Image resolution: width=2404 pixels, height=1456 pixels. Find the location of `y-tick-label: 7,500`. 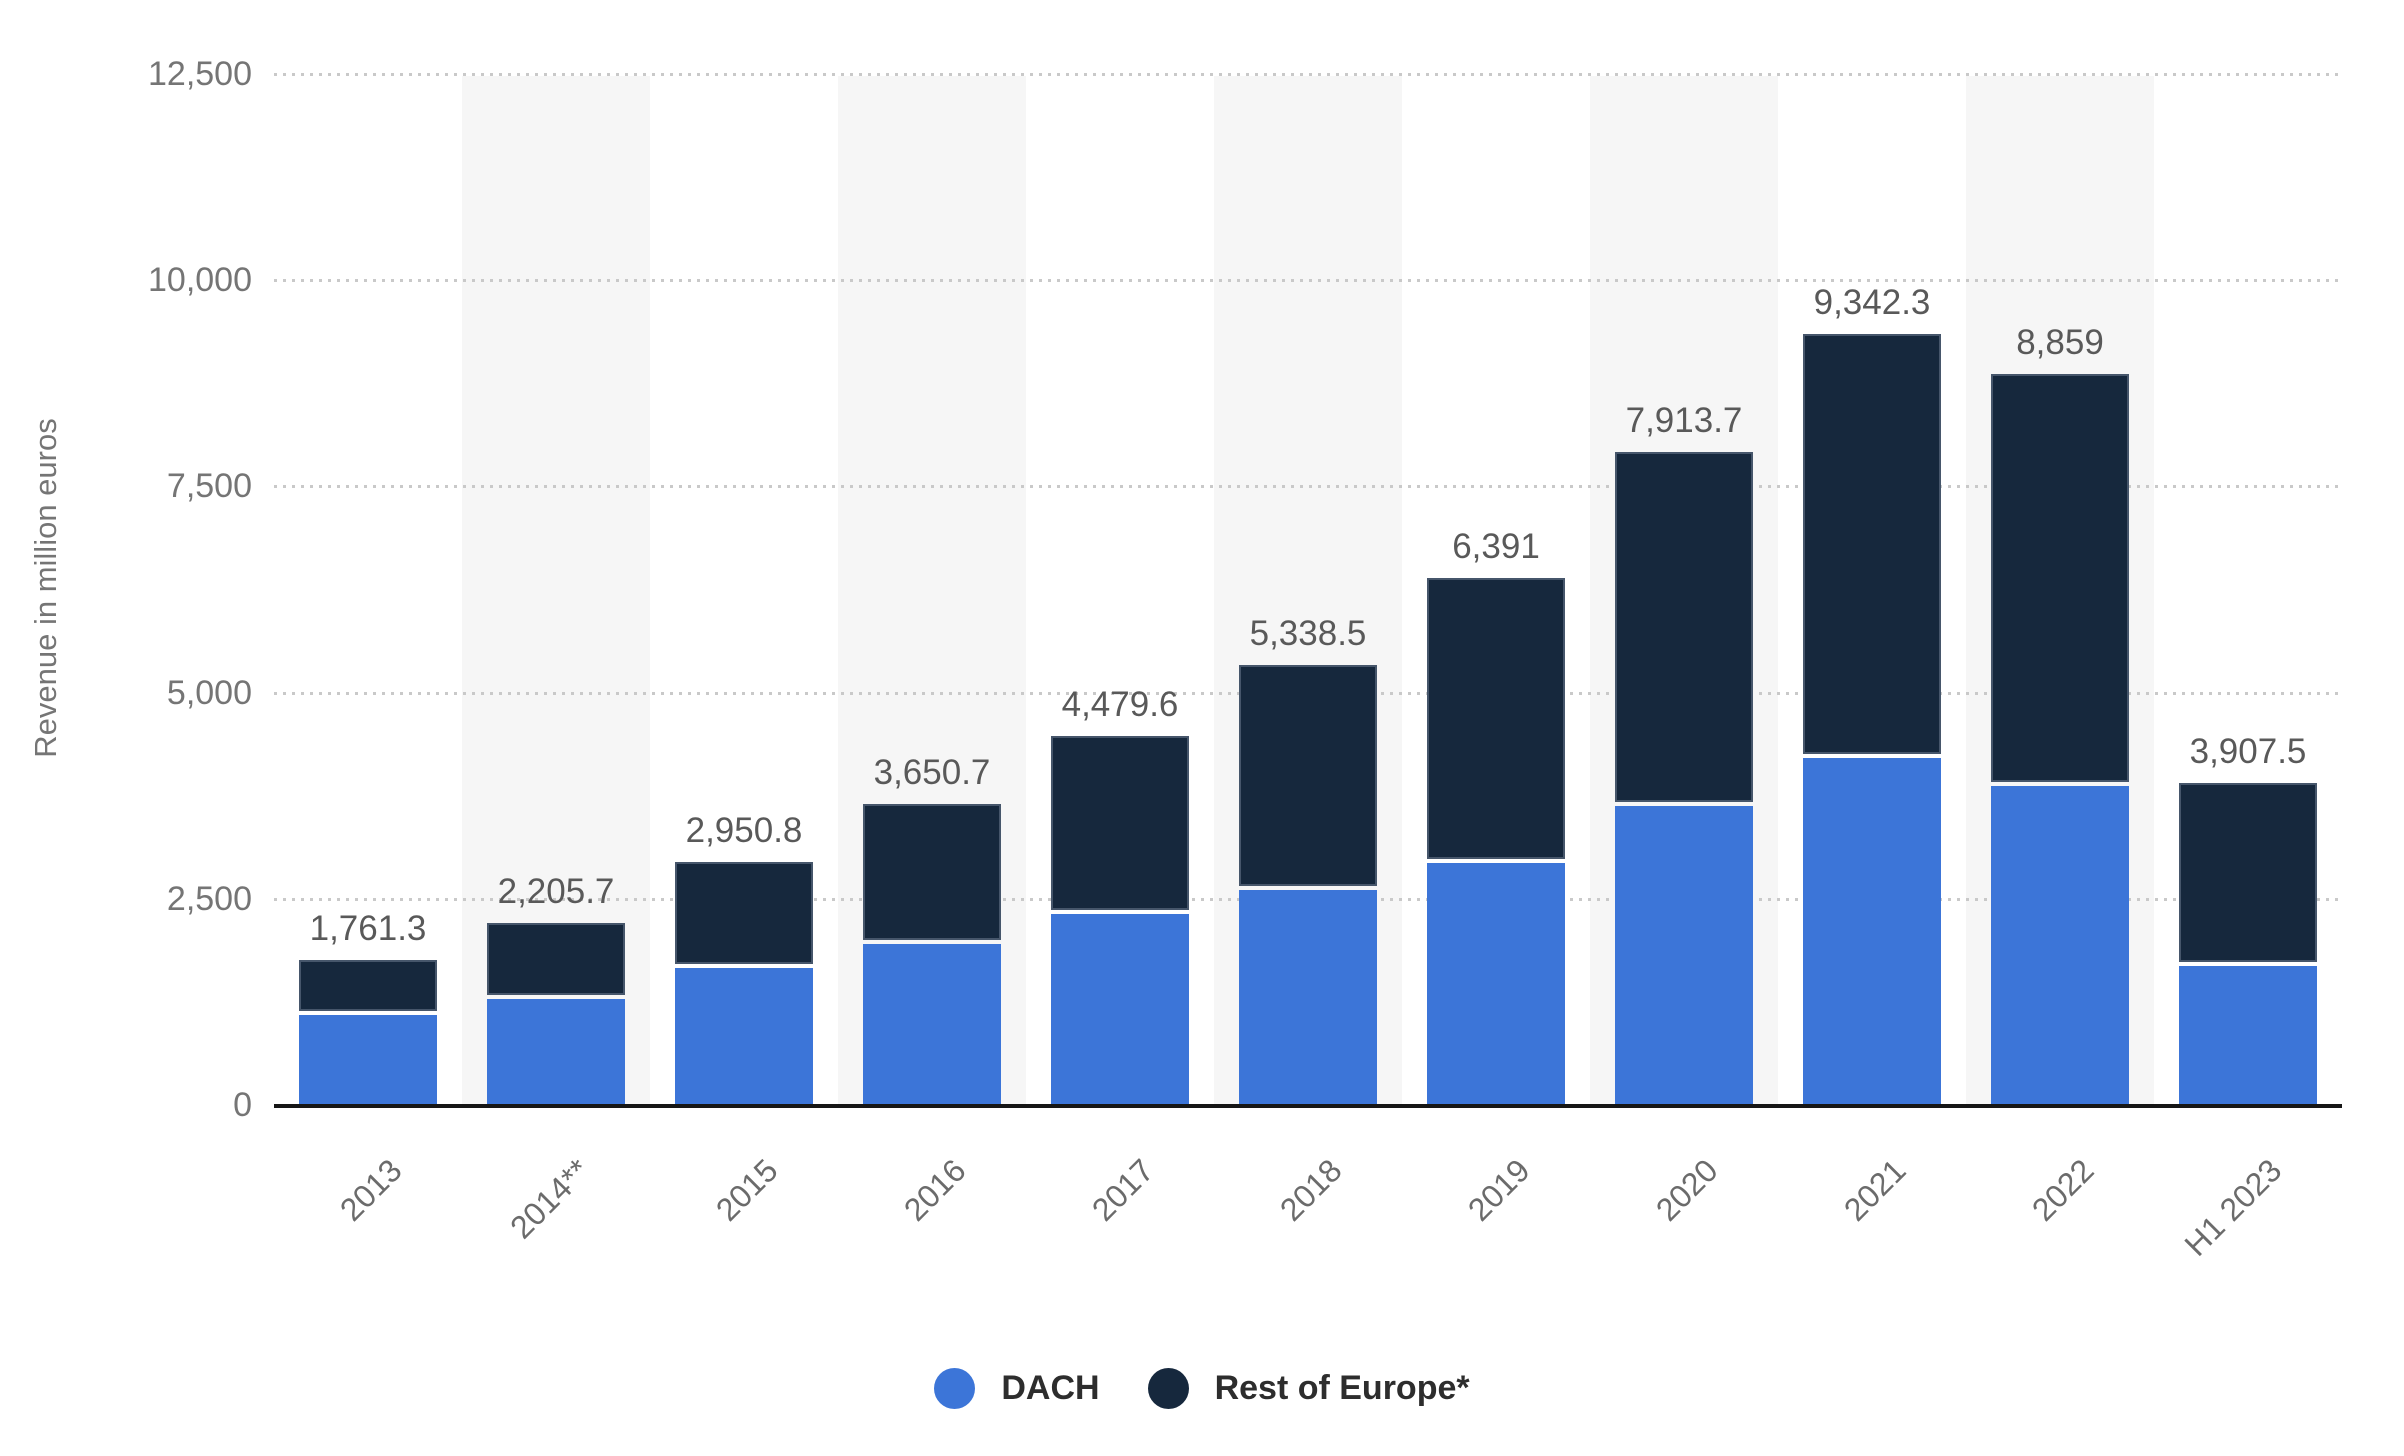

y-tick-label: 7,500 is located at coordinates (209, 486).